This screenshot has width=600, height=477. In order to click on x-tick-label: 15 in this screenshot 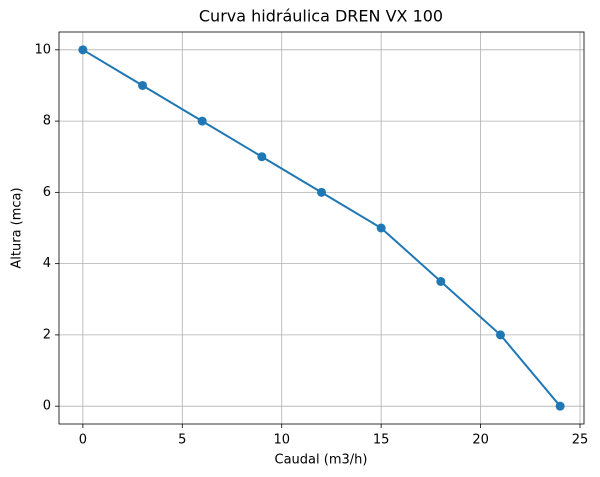, I will do `click(381, 440)`.